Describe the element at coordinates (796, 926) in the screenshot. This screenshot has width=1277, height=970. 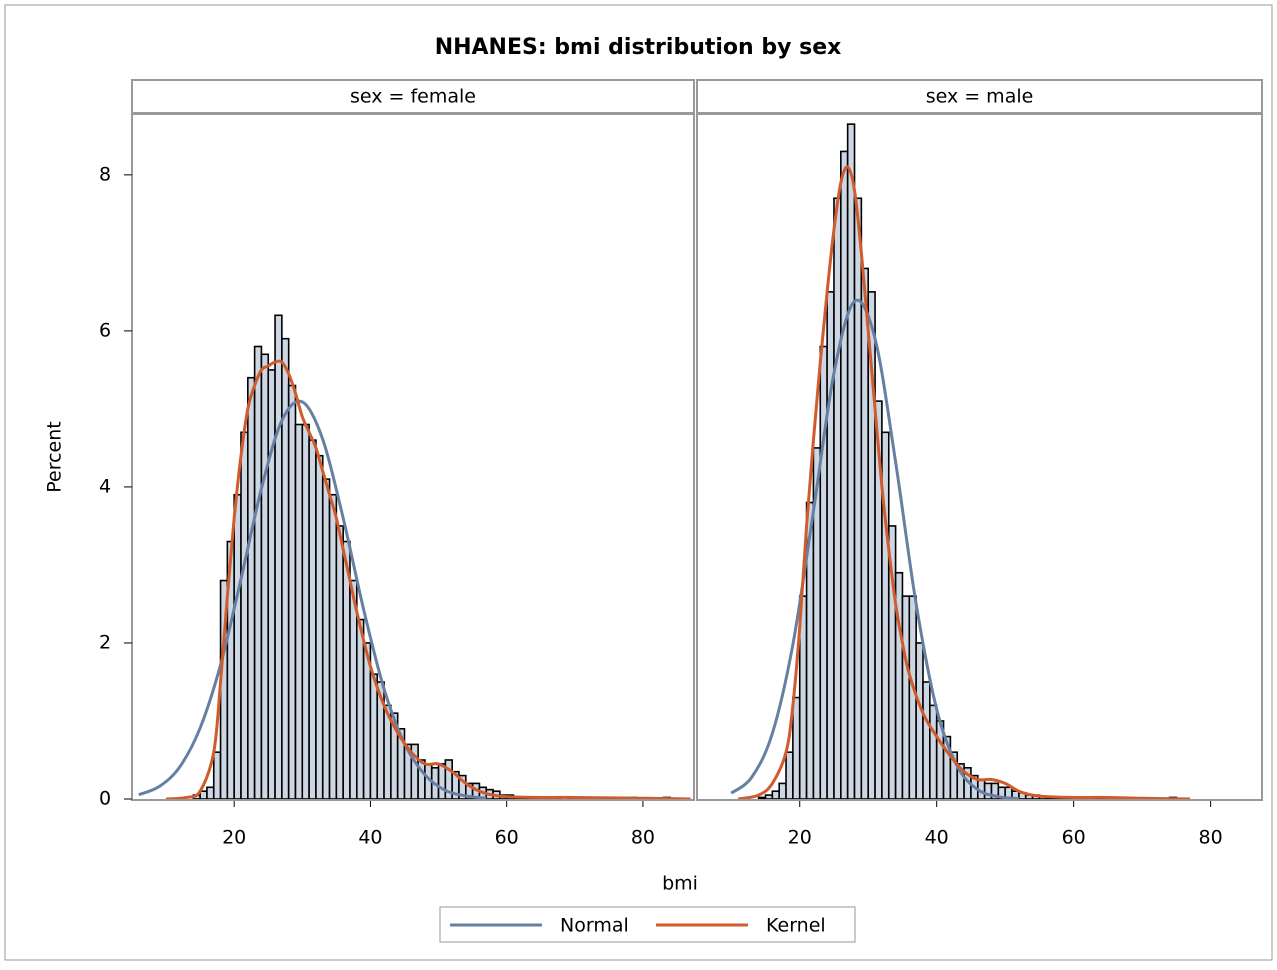
I see `legend-label: Kernel` at that location.